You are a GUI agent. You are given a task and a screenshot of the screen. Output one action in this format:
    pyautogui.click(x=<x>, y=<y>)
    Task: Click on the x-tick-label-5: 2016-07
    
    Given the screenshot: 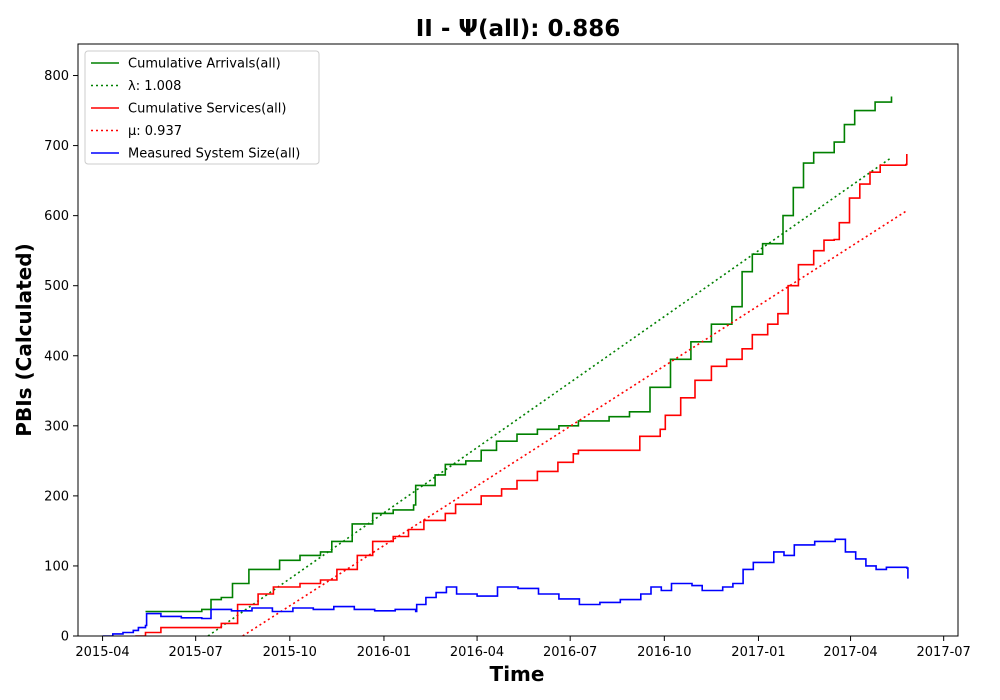 What is the action you would take?
    pyautogui.click(x=570, y=652)
    